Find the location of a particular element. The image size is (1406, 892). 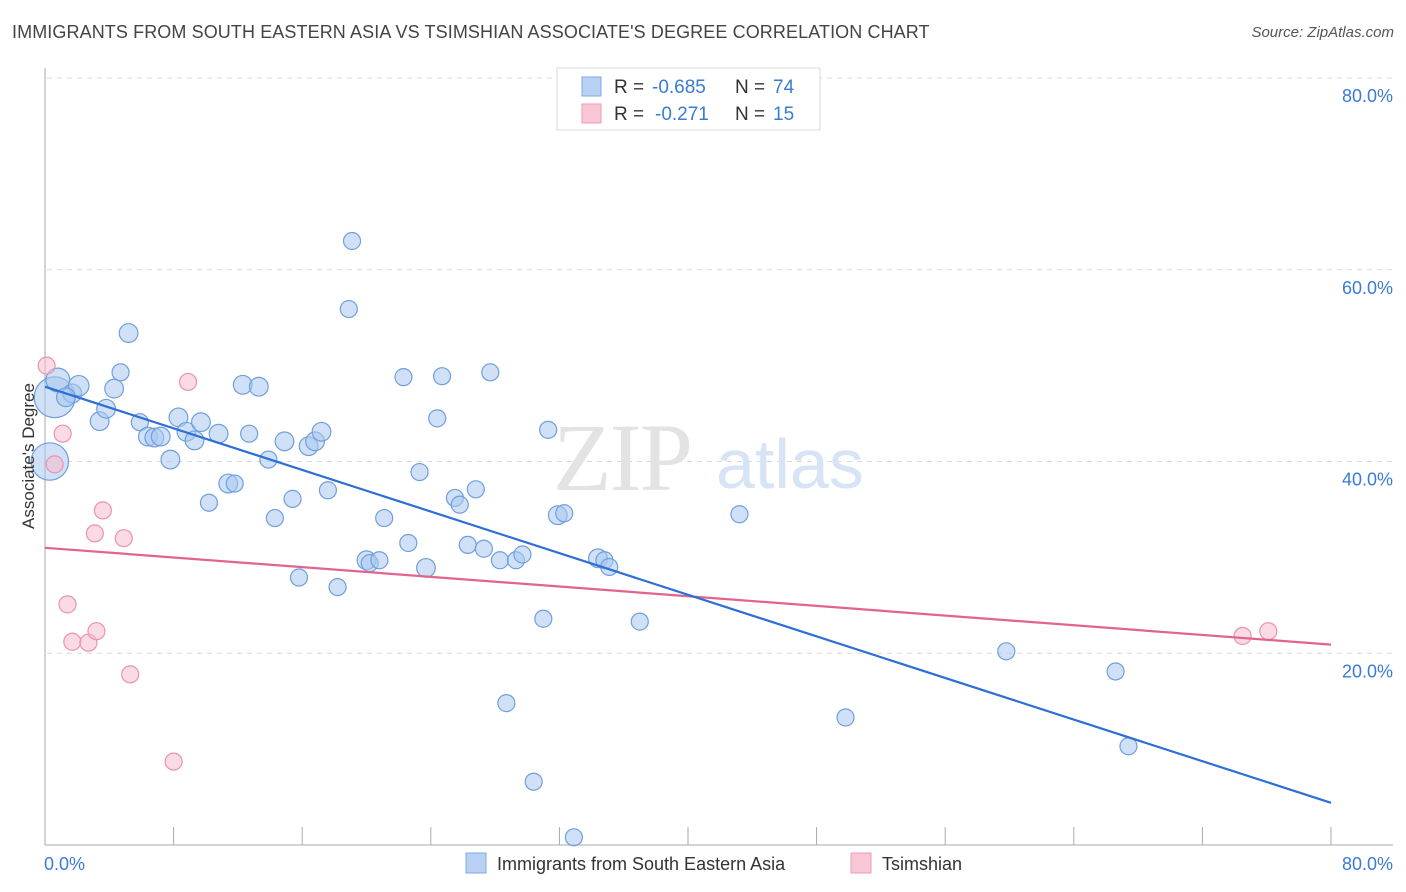

y-axis-label: Associate's Degree is located at coordinates (28, 456).